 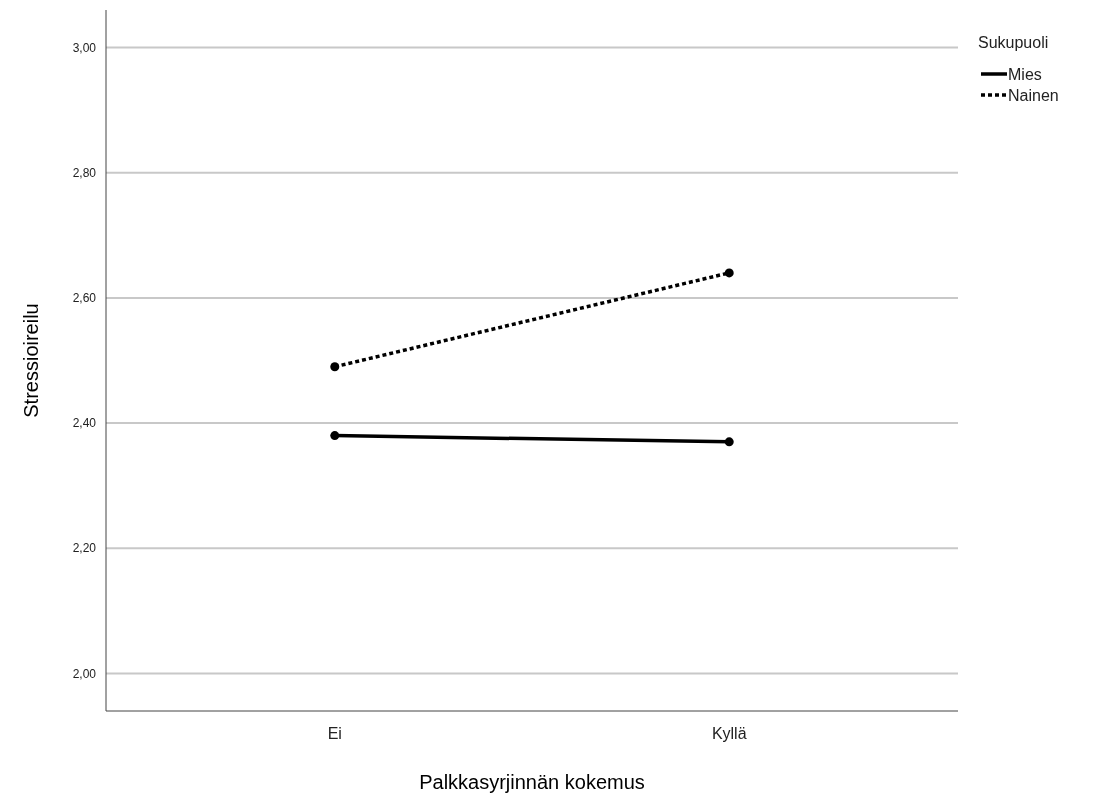 I want to click on y-tick-label: 3,00, so click(x=84, y=47).